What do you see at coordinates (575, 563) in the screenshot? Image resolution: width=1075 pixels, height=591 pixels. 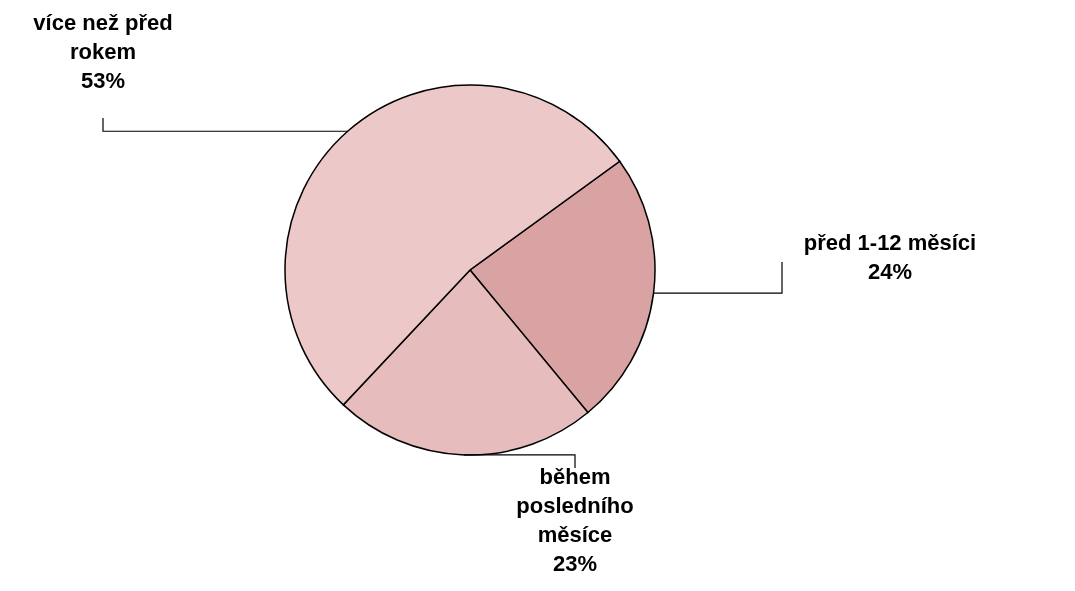 I see `data-label: 23%` at bounding box center [575, 563].